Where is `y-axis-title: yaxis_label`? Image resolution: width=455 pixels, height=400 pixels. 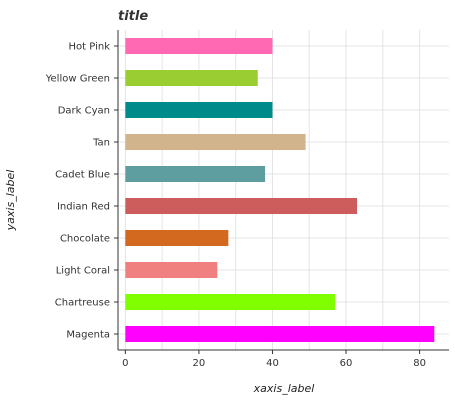
y-axis-title: yaxis_label is located at coordinates (10, 201).